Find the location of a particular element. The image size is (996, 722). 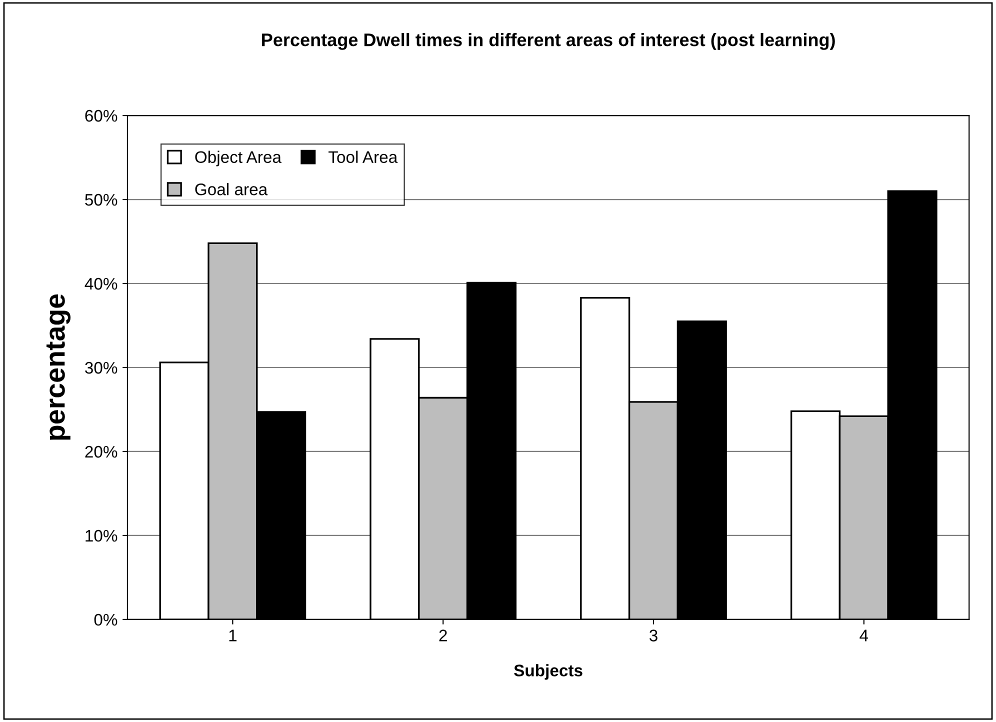

y-tick-label: 40% is located at coordinates (101, 284).